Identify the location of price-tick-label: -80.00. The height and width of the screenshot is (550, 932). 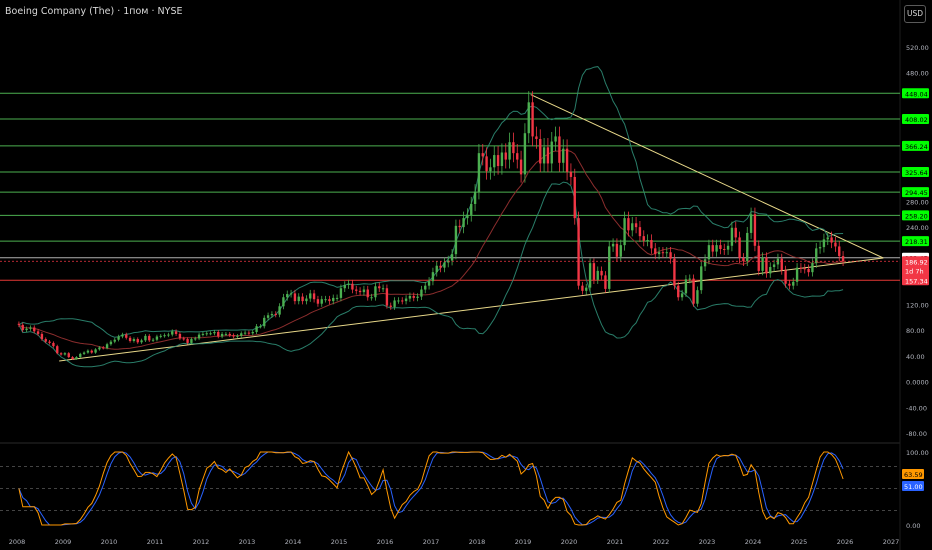
(916, 434).